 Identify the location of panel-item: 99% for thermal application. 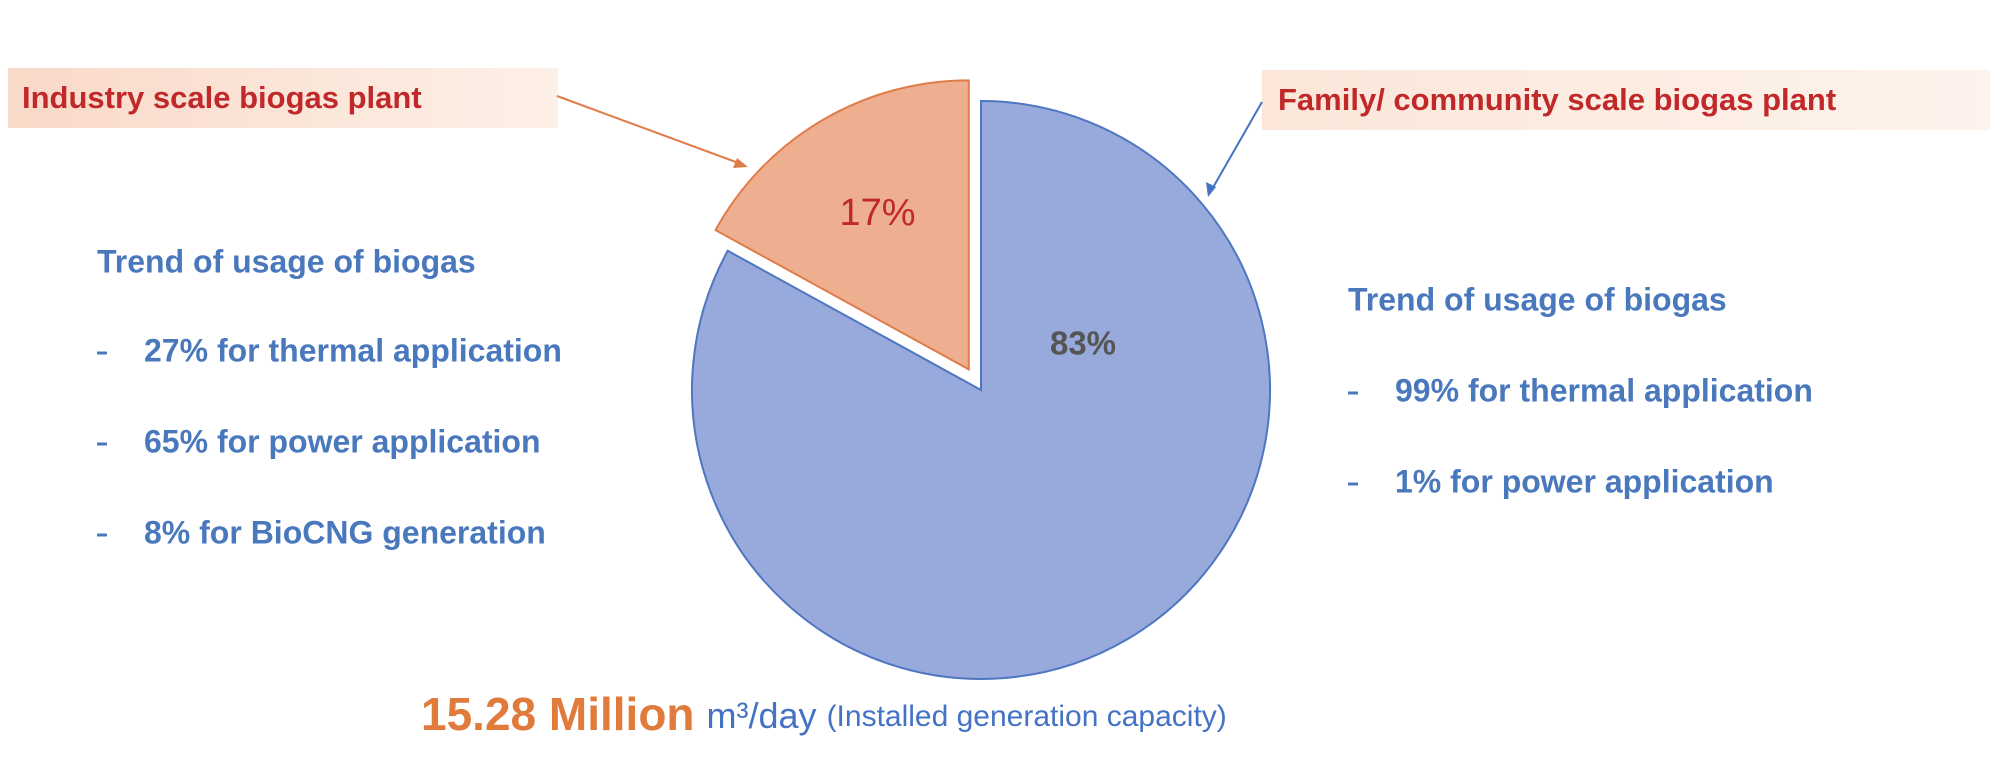
(1604, 390).